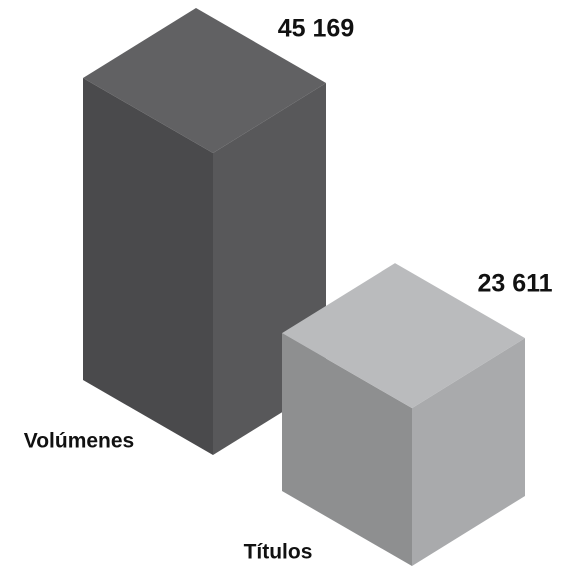  Describe the element at coordinates (316, 29) in the screenshot. I see `value-label: 45 169` at that location.